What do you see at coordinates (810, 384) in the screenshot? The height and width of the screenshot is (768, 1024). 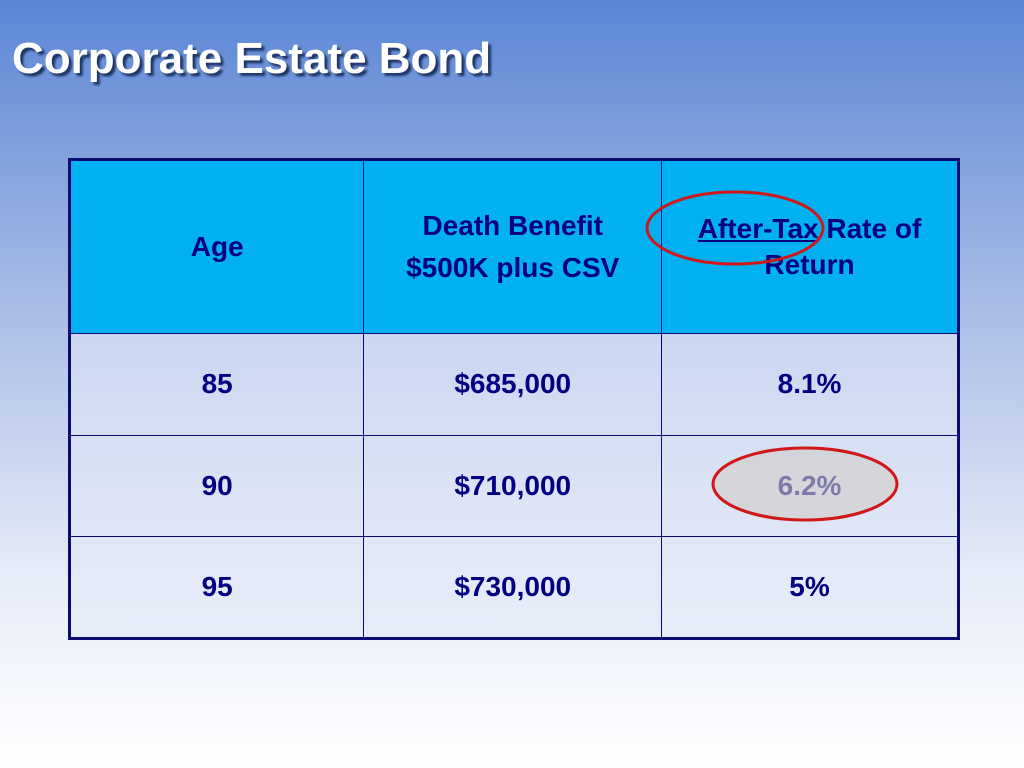 I see `table-cell: 8.1%` at bounding box center [810, 384].